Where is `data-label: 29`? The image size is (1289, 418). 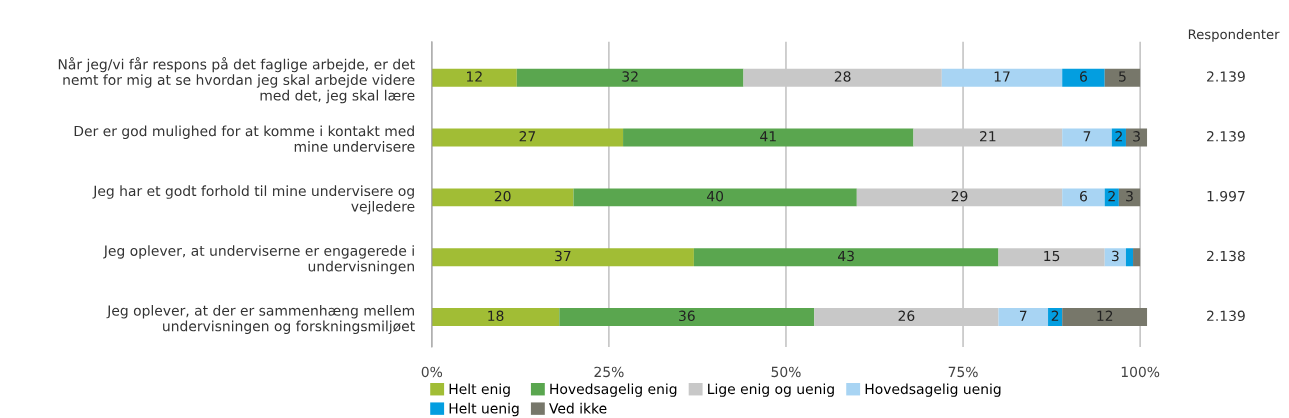
data-label: 29 is located at coordinates (959, 196).